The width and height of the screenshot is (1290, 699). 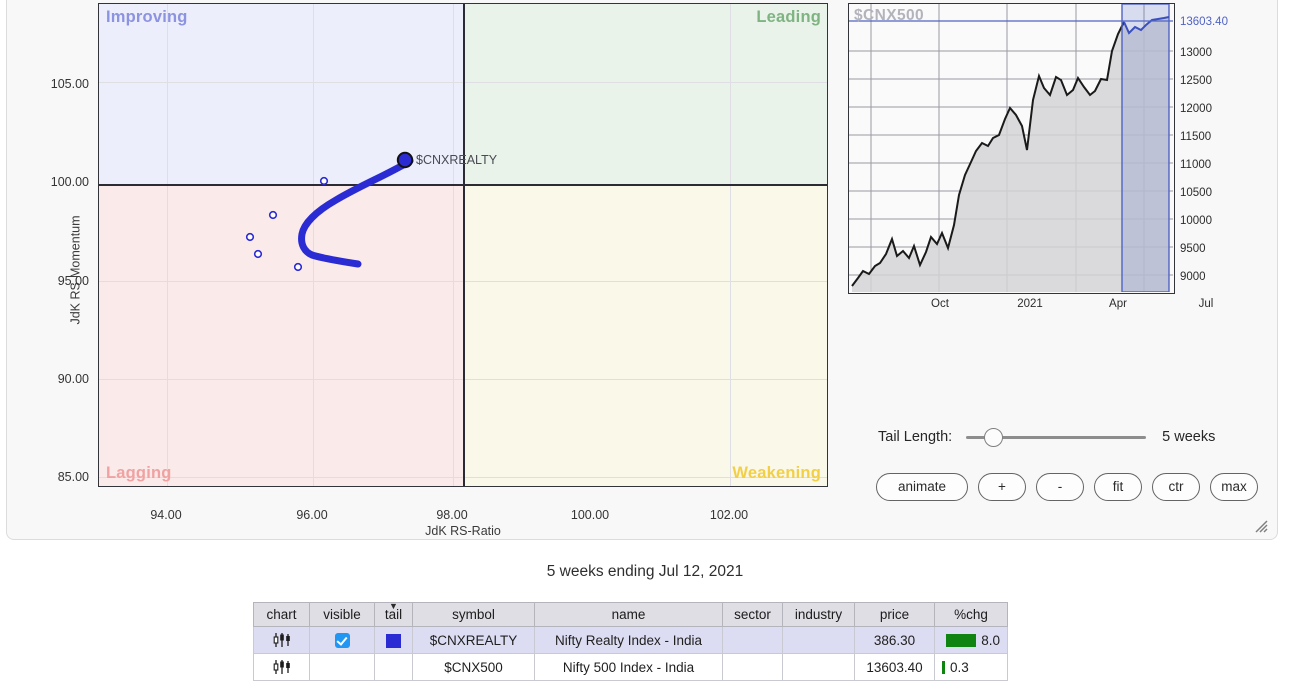 What do you see at coordinates (139, 473) in the screenshot?
I see `quadrant-label-lagging: Lagging` at bounding box center [139, 473].